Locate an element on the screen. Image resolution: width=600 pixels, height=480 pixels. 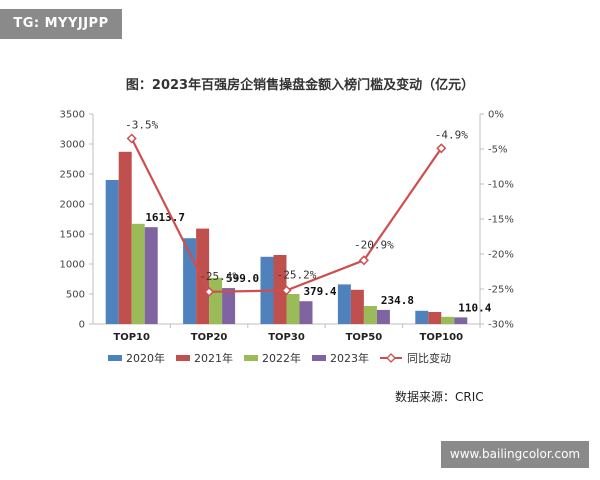
legend-swatch-2020年 is located at coordinates (115, 358).